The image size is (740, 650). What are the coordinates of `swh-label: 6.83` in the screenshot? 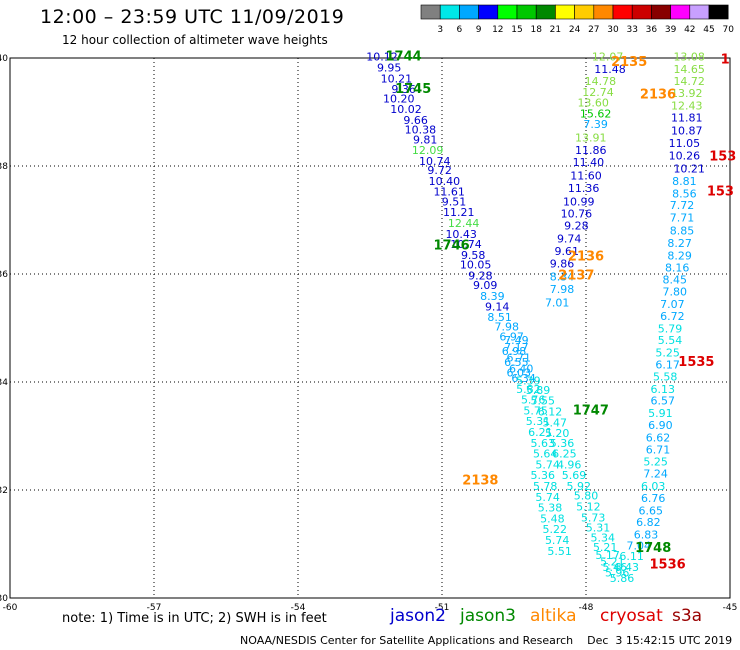 It's located at (646, 535).